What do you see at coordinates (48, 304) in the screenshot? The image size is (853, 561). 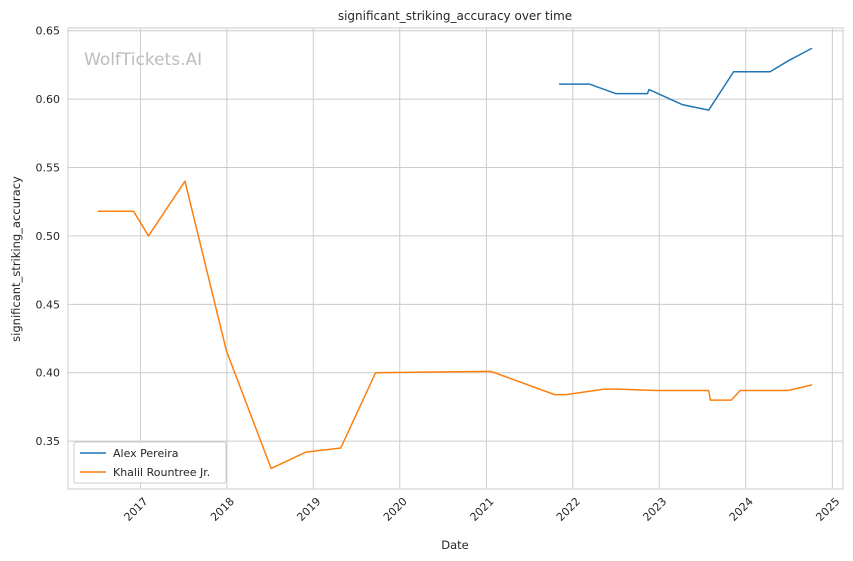 I see `y-tick-label: 0.45` at bounding box center [48, 304].